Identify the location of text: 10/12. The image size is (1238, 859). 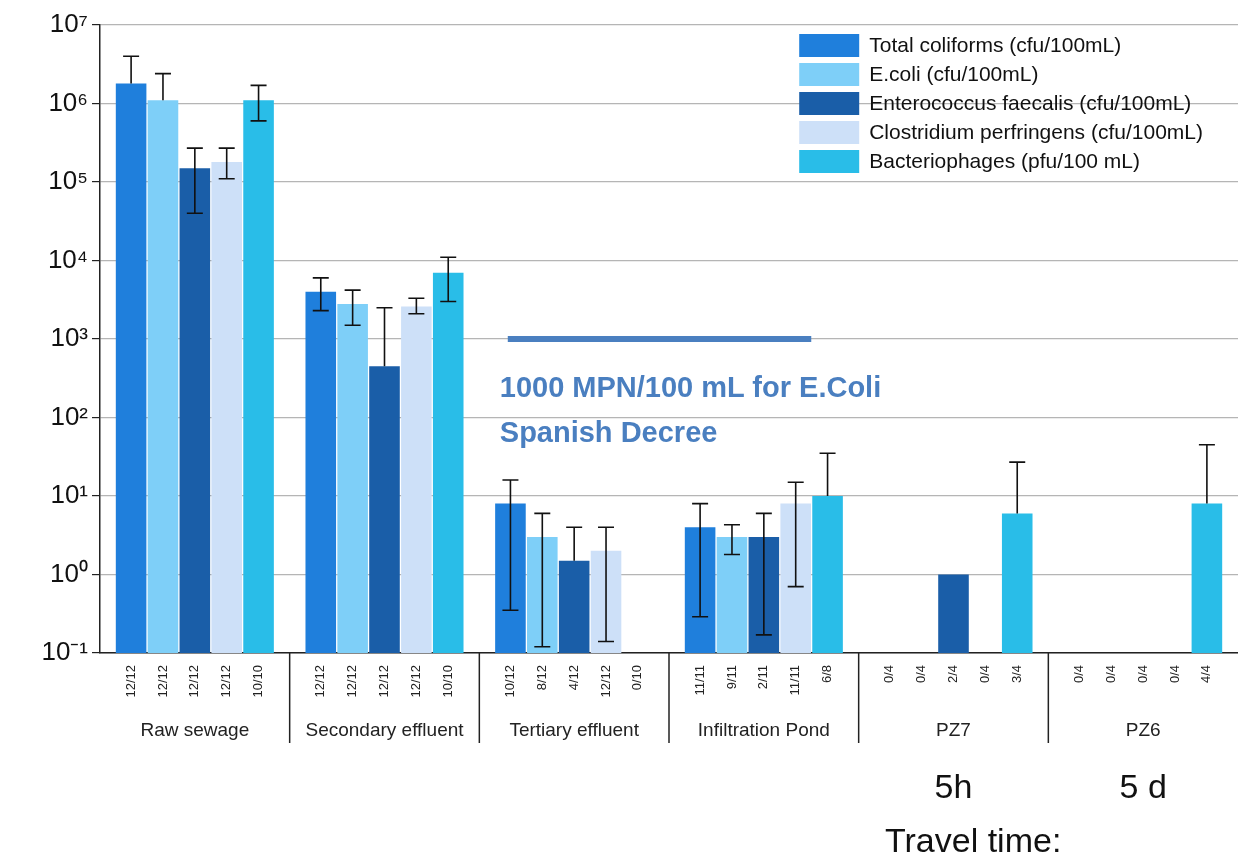
(510, 681).